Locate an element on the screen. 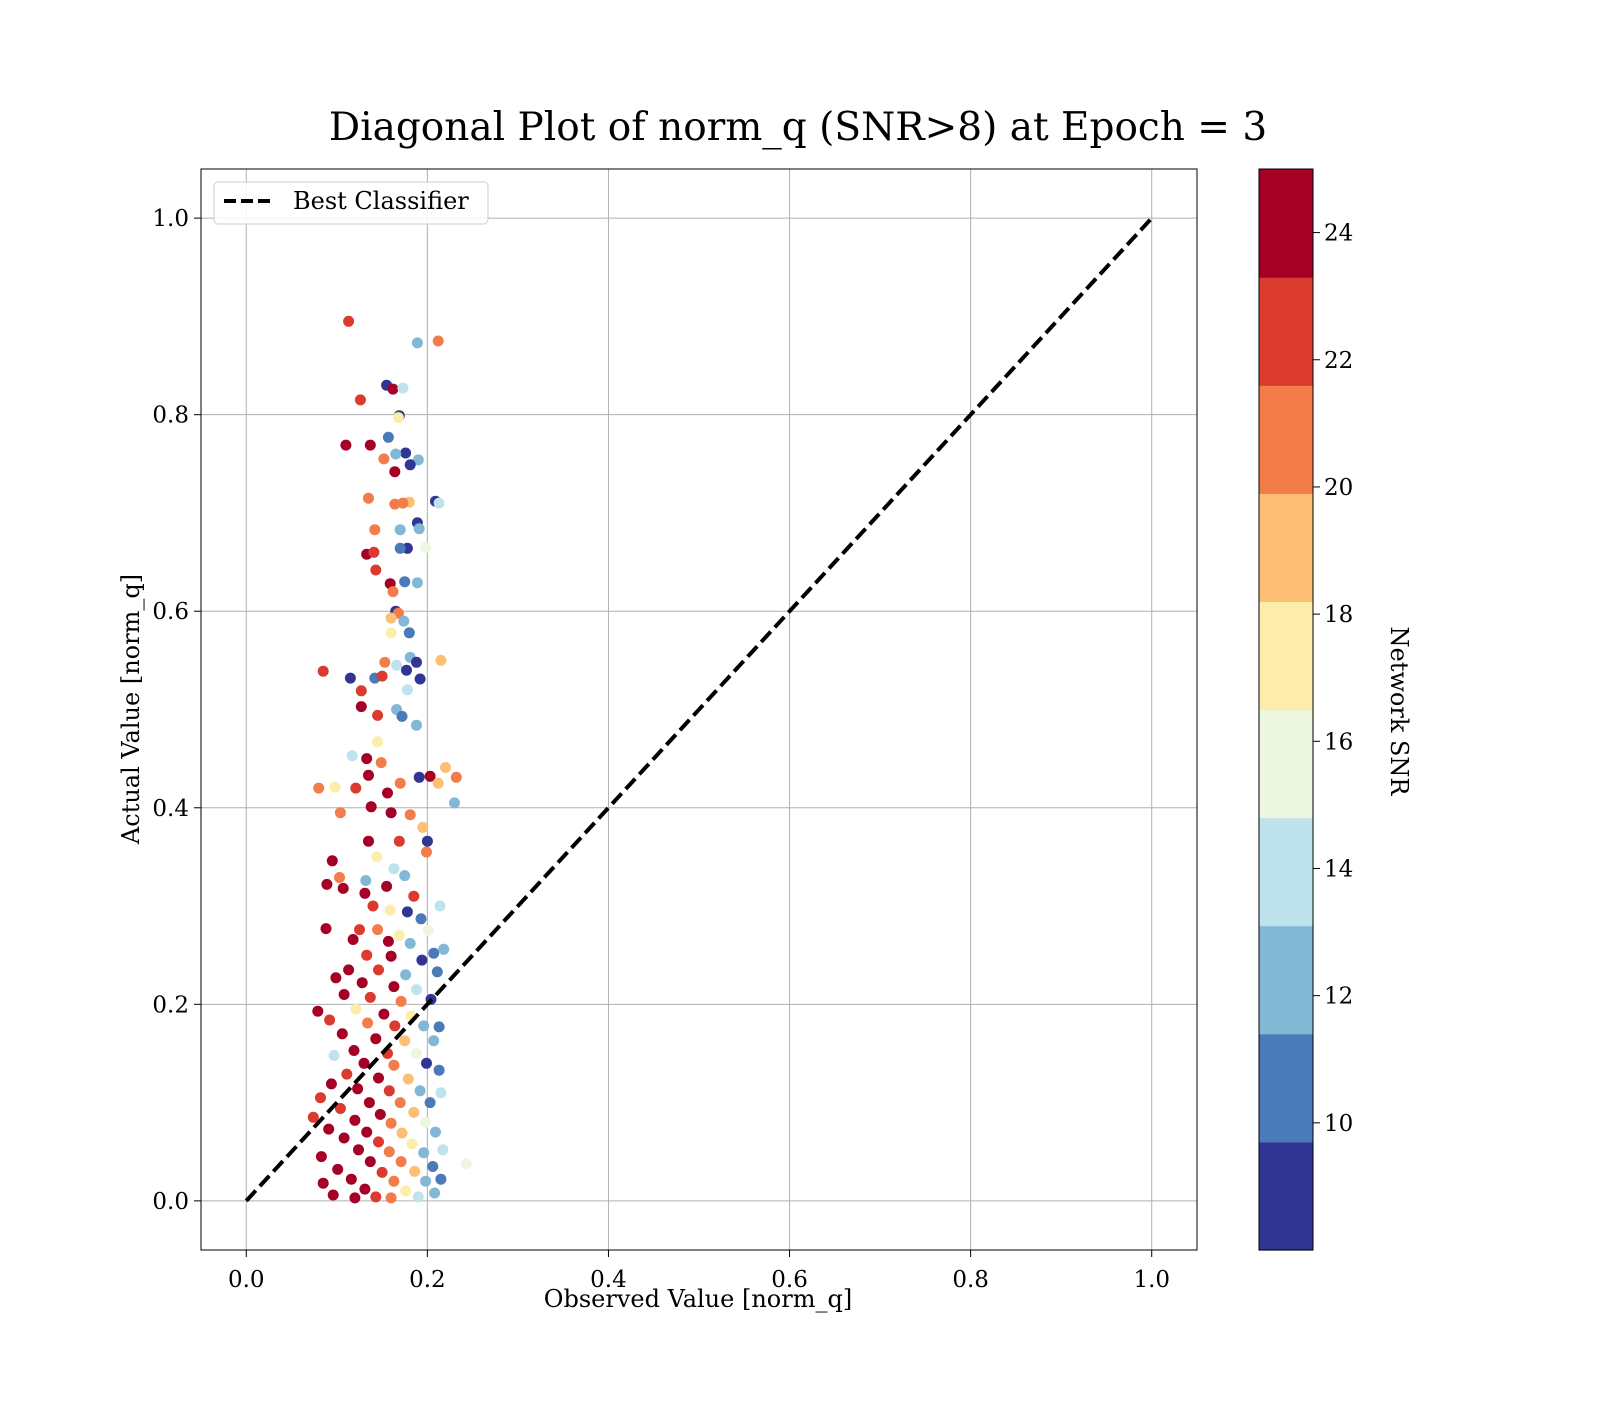  y-tick-label-3: 0.6 is located at coordinates (170, 612).